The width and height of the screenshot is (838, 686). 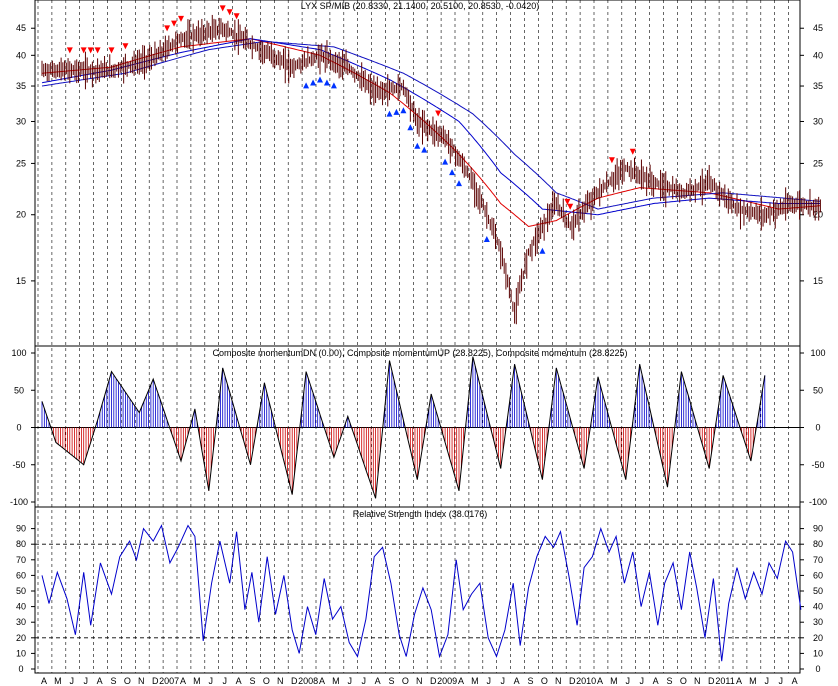 I want to click on rsi-panel-title: Relative Strength Index (38.0176), so click(x=420, y=514).